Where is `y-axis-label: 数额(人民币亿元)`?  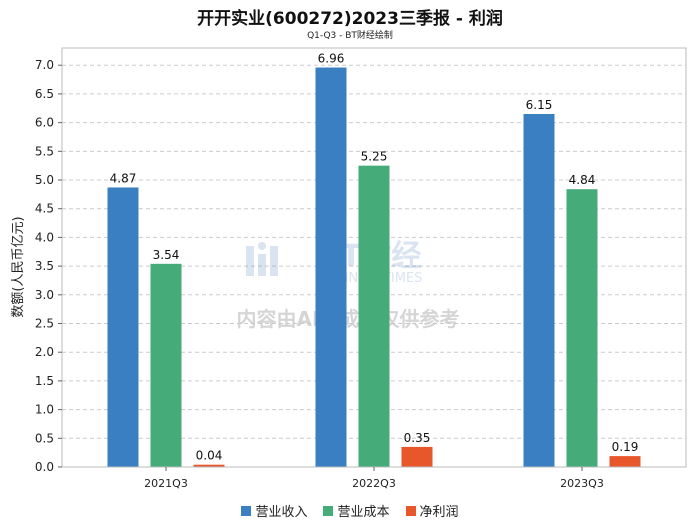
y-axis-label: 数额(人民币亿元) is located at coordinates (18, 266).